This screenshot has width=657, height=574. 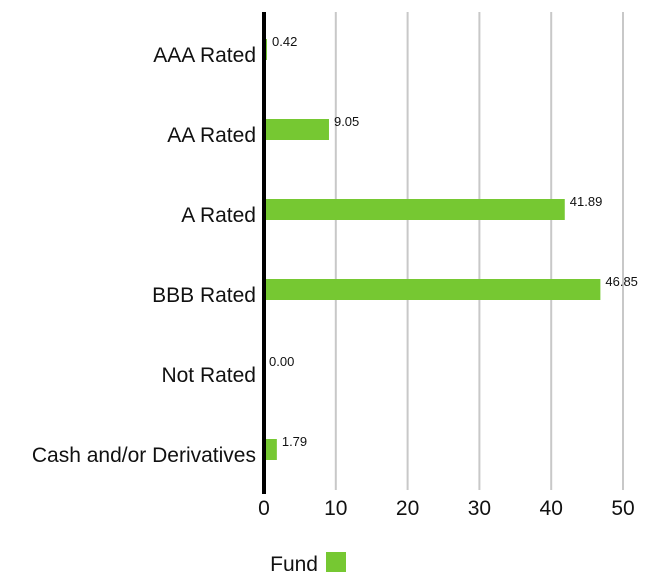 What do you see at coordinates (621, 281) in the screenshot?
I see `value-label: 46.85` at bounding box center [621, 281].